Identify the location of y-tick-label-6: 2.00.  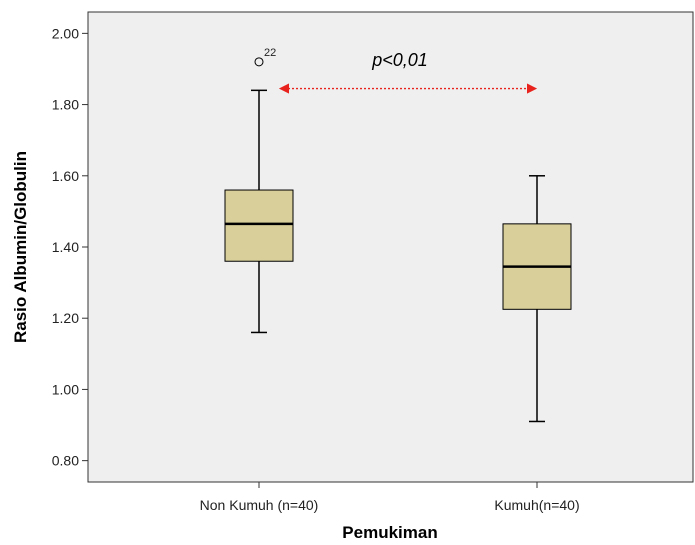
(65, 33).